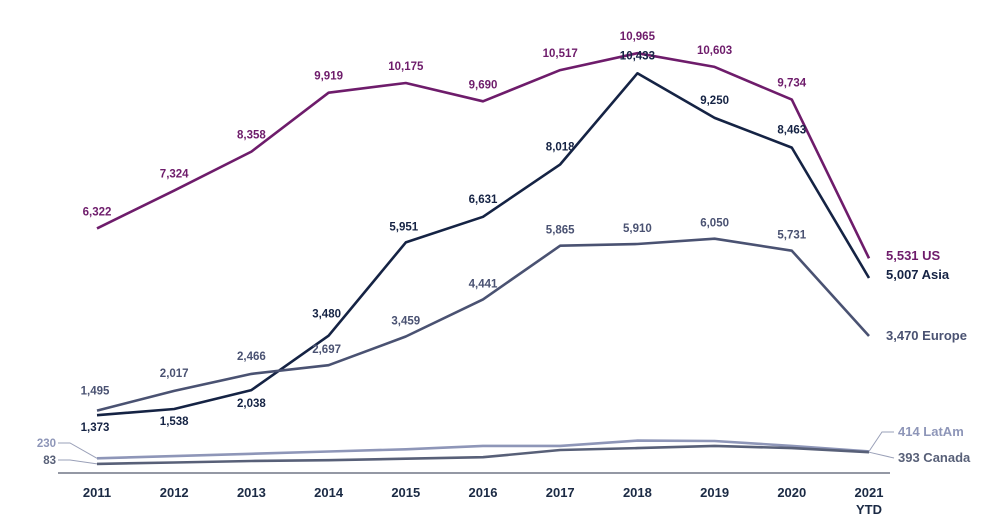 This screenshot has height=519, width=996. Describe the element at coordinates (97, 212) in the screenshot. I see `data-label: 6,322` at that location.